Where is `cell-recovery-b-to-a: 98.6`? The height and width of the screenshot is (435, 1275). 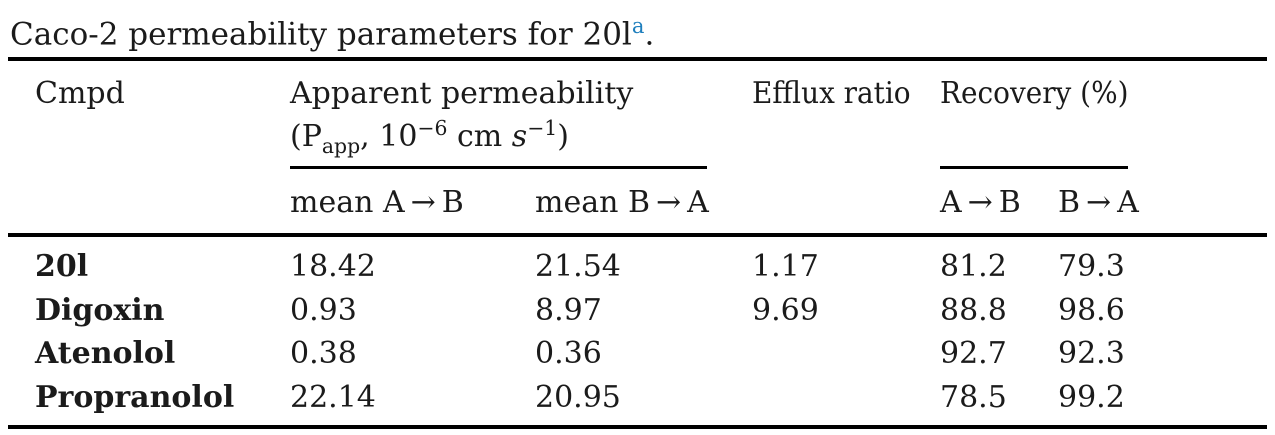 cell-recovery-b-to-a: 98.6 is located at coordinates (1091, 310).